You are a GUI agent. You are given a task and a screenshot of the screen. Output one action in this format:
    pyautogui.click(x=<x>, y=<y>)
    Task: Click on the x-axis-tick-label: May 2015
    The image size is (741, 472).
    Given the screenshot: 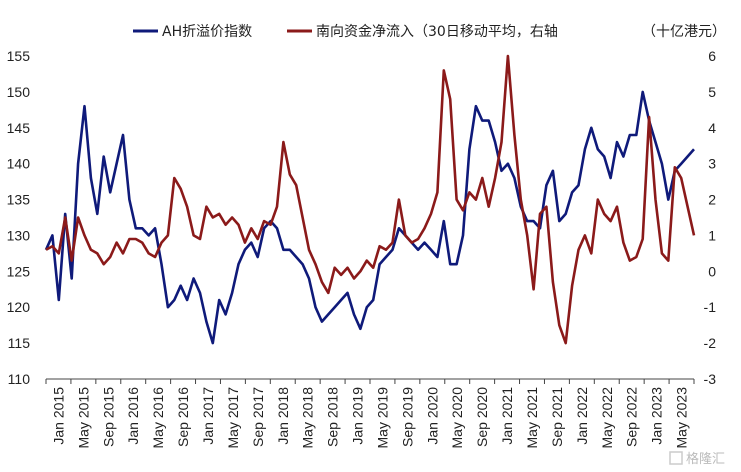 What is the action you would take?
    pyautogui.click(x=83, y=418)
    